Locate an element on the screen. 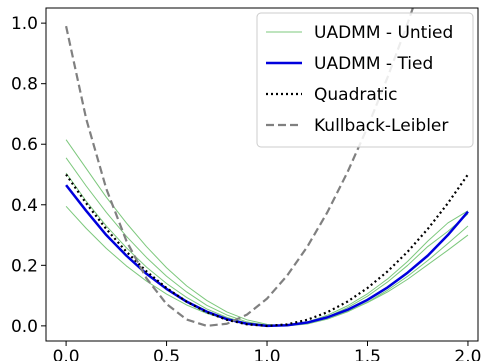 The image size is (484, 361). y-axis: 0.0 0.2 0.4 0.6 0.8 1.0 is located at coordinates (28, 175).